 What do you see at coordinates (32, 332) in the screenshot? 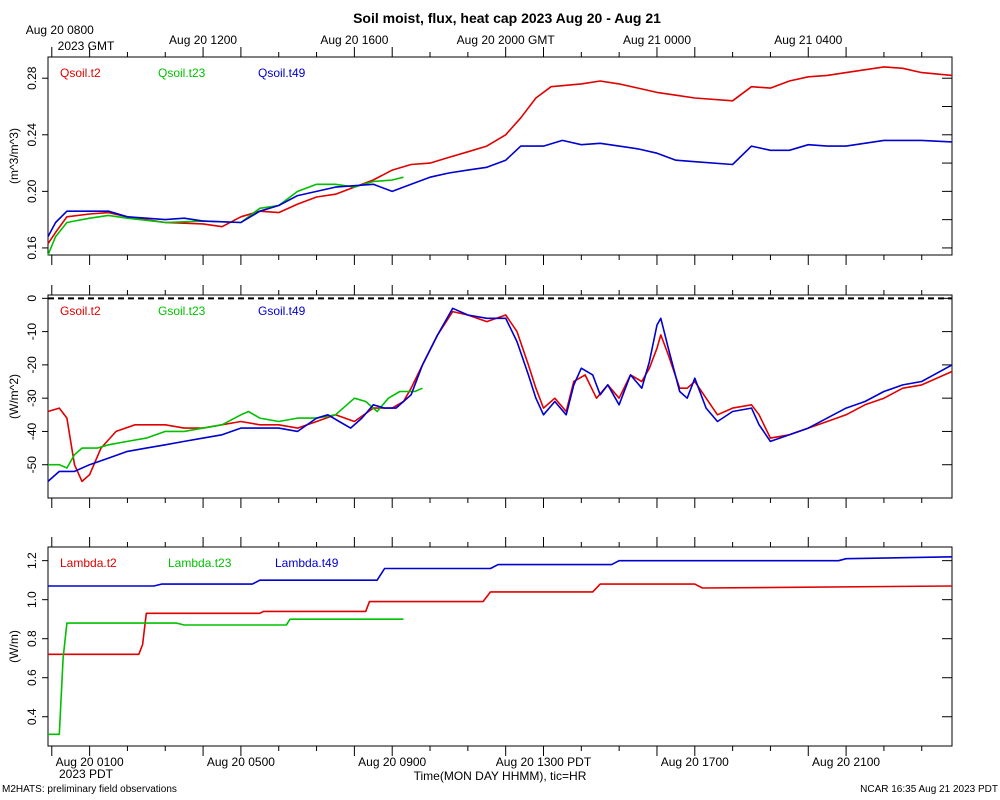
I see `y-tick-label: -10` at bounding box center [32, 332].